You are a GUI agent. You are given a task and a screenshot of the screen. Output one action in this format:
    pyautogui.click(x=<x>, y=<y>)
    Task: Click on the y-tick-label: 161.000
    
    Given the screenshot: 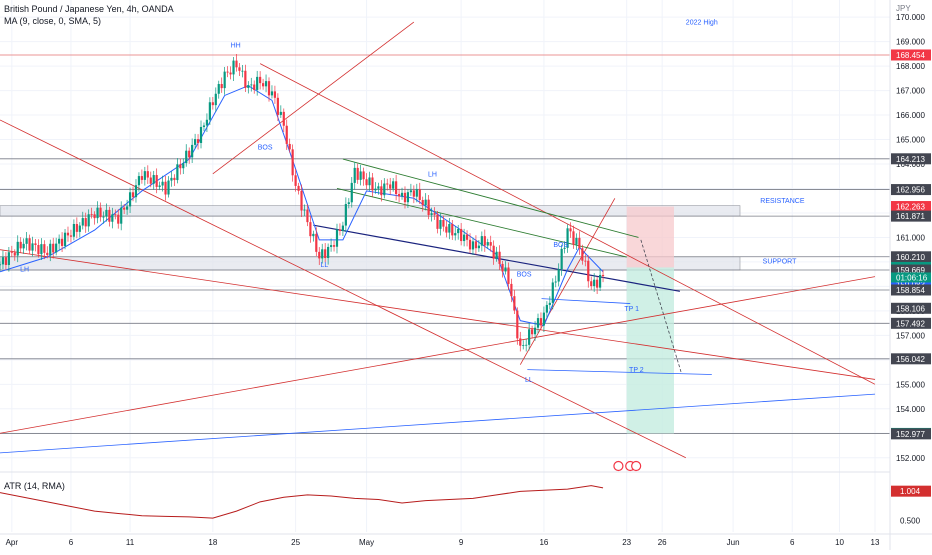 What is the action you would take?
    pyautogui.click(x=910, y=237)
    